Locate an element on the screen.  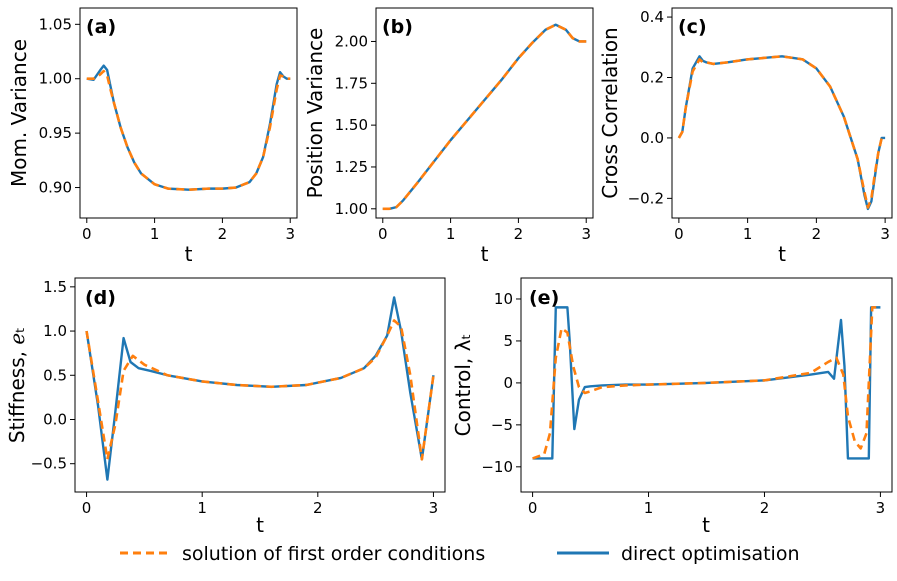
legend-label-first-order: solution of first order conditions is located at coordinates (333, 554).